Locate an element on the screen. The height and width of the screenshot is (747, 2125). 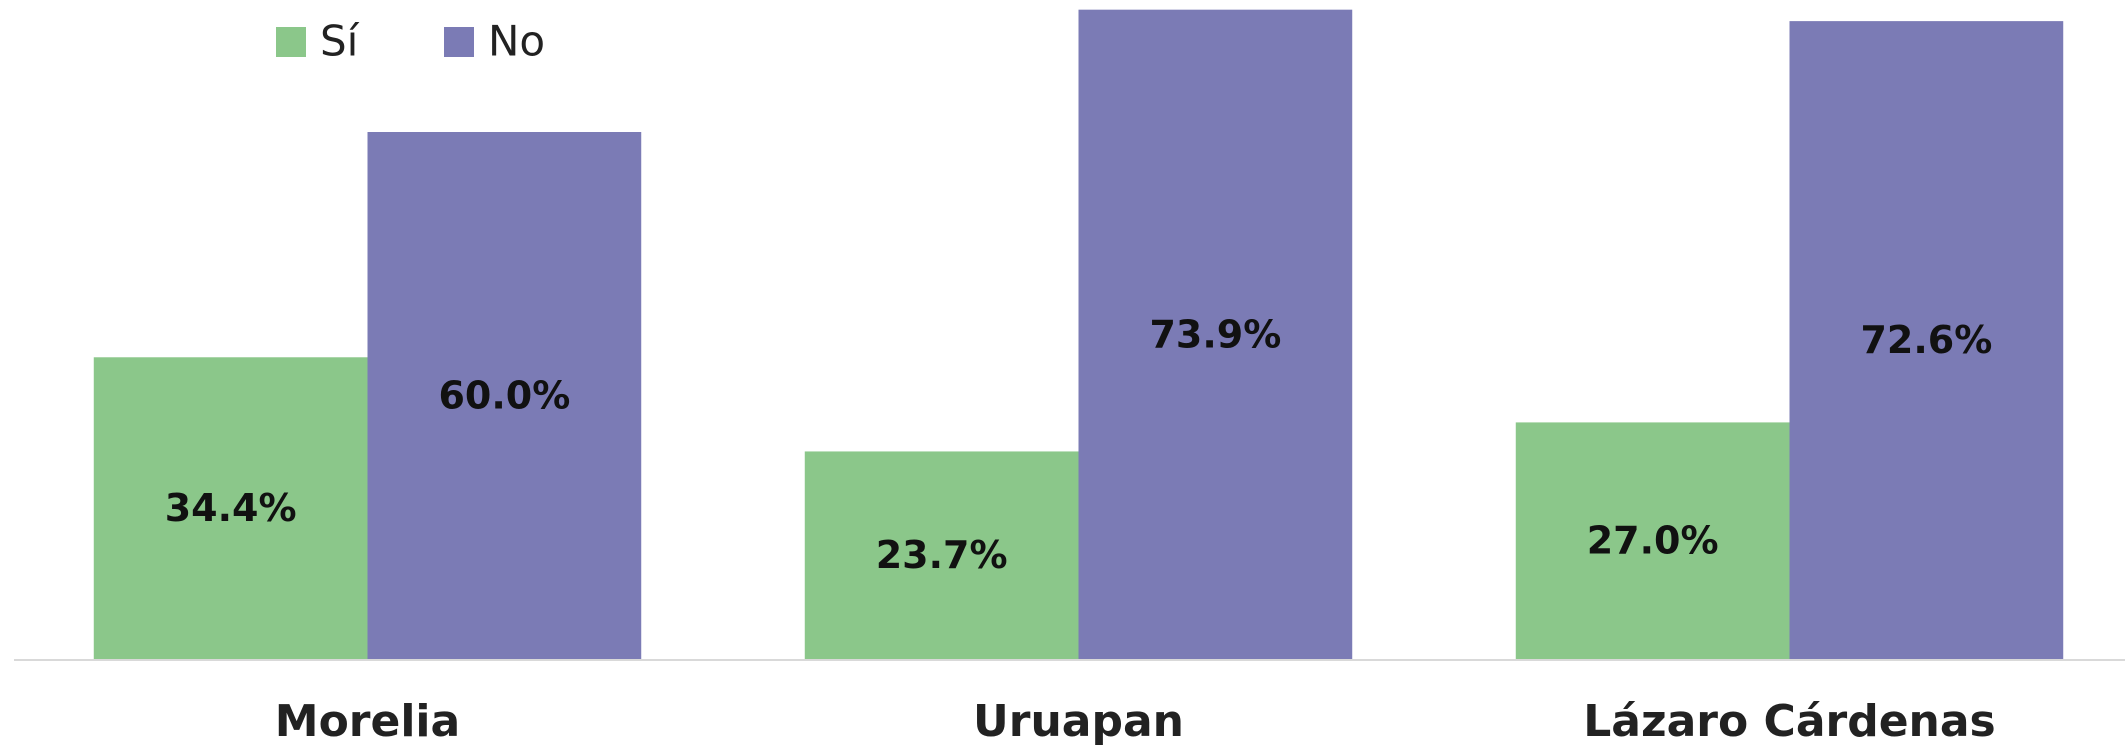
value-label: 72.6% is located at coordinates (1926, 340).